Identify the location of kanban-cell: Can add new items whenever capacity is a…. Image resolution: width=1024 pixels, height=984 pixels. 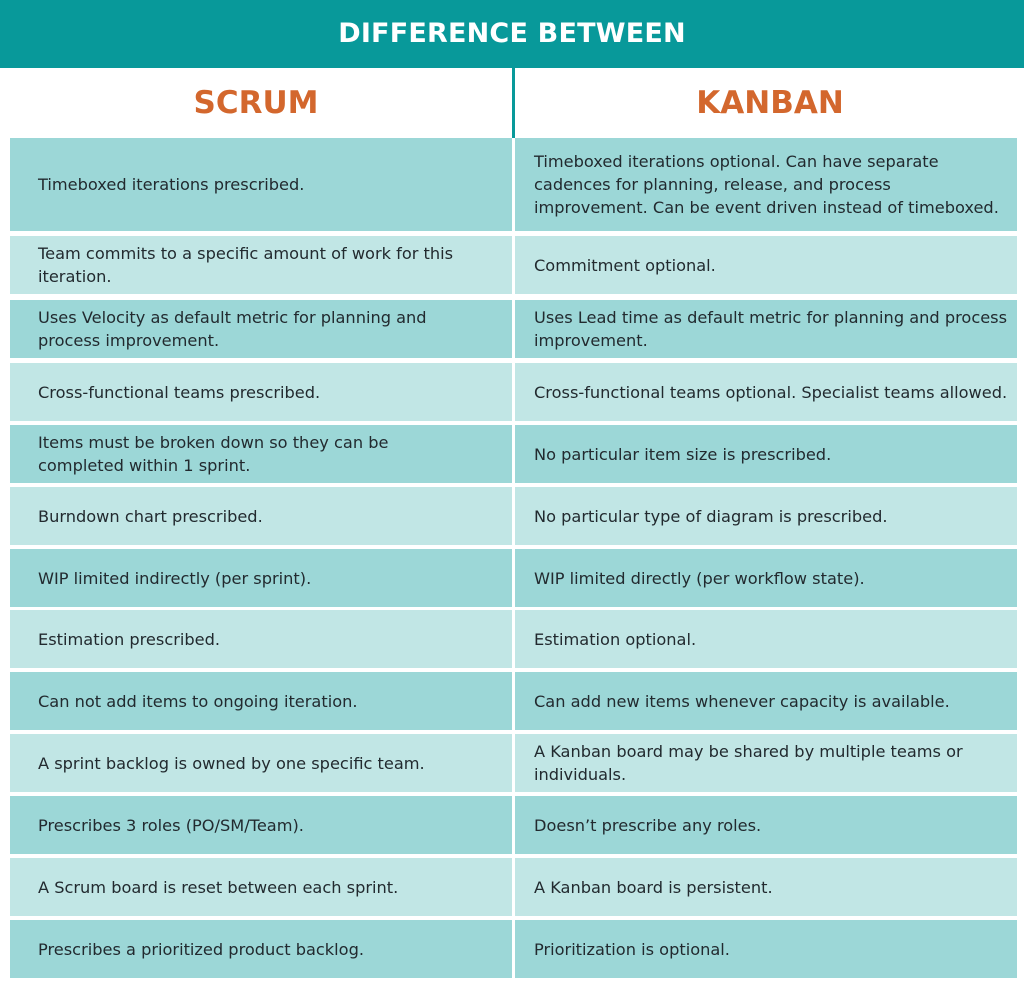
(766, 701).